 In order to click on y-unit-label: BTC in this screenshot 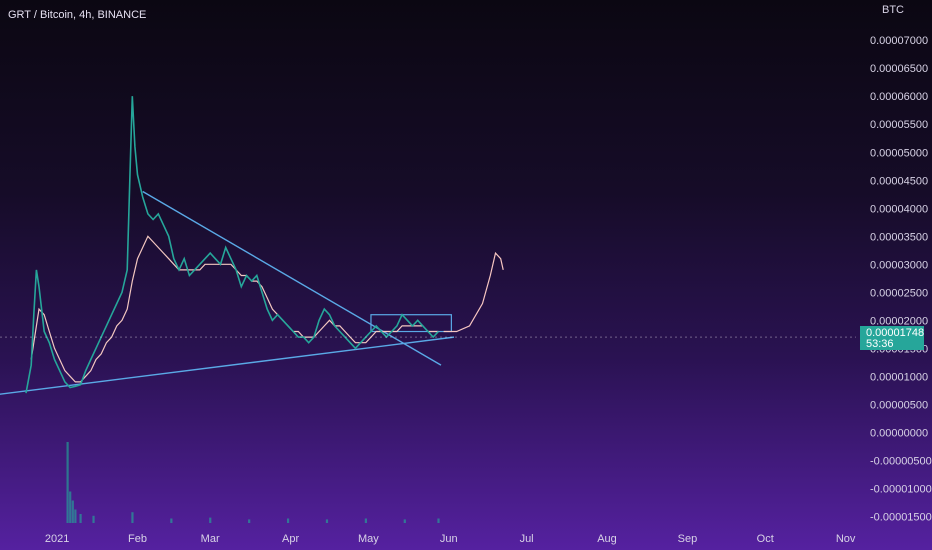, I will do `click(893, 10)`.